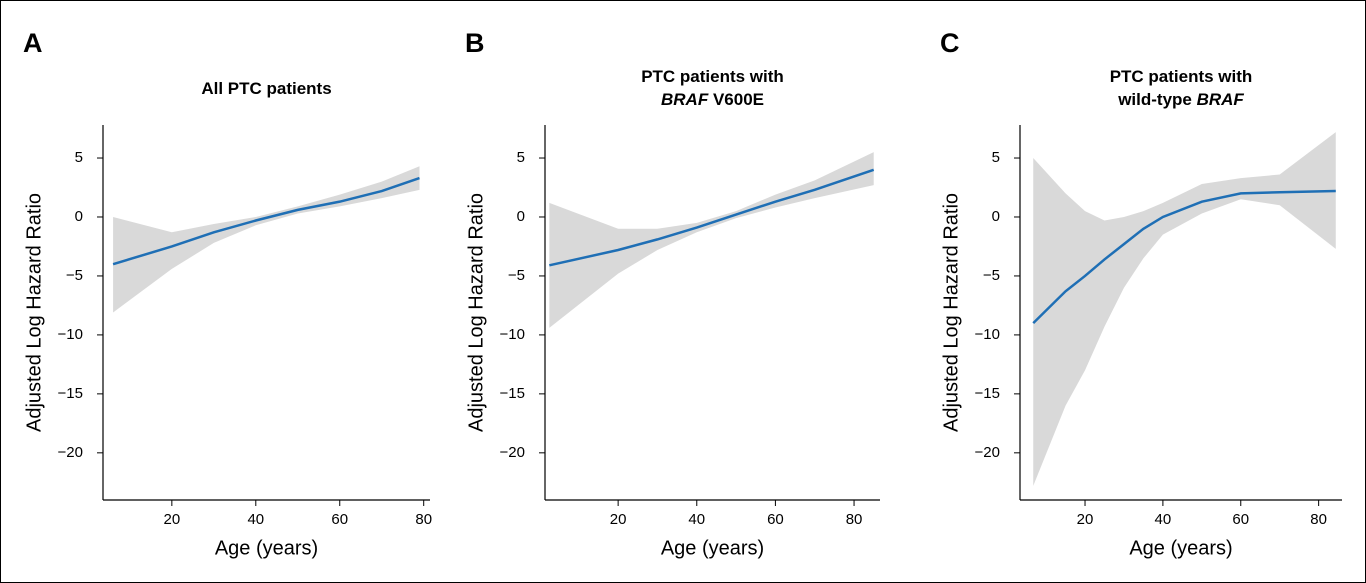 The image size is (1366, 583). I want to click on panel-label: A, so click(33, 43).